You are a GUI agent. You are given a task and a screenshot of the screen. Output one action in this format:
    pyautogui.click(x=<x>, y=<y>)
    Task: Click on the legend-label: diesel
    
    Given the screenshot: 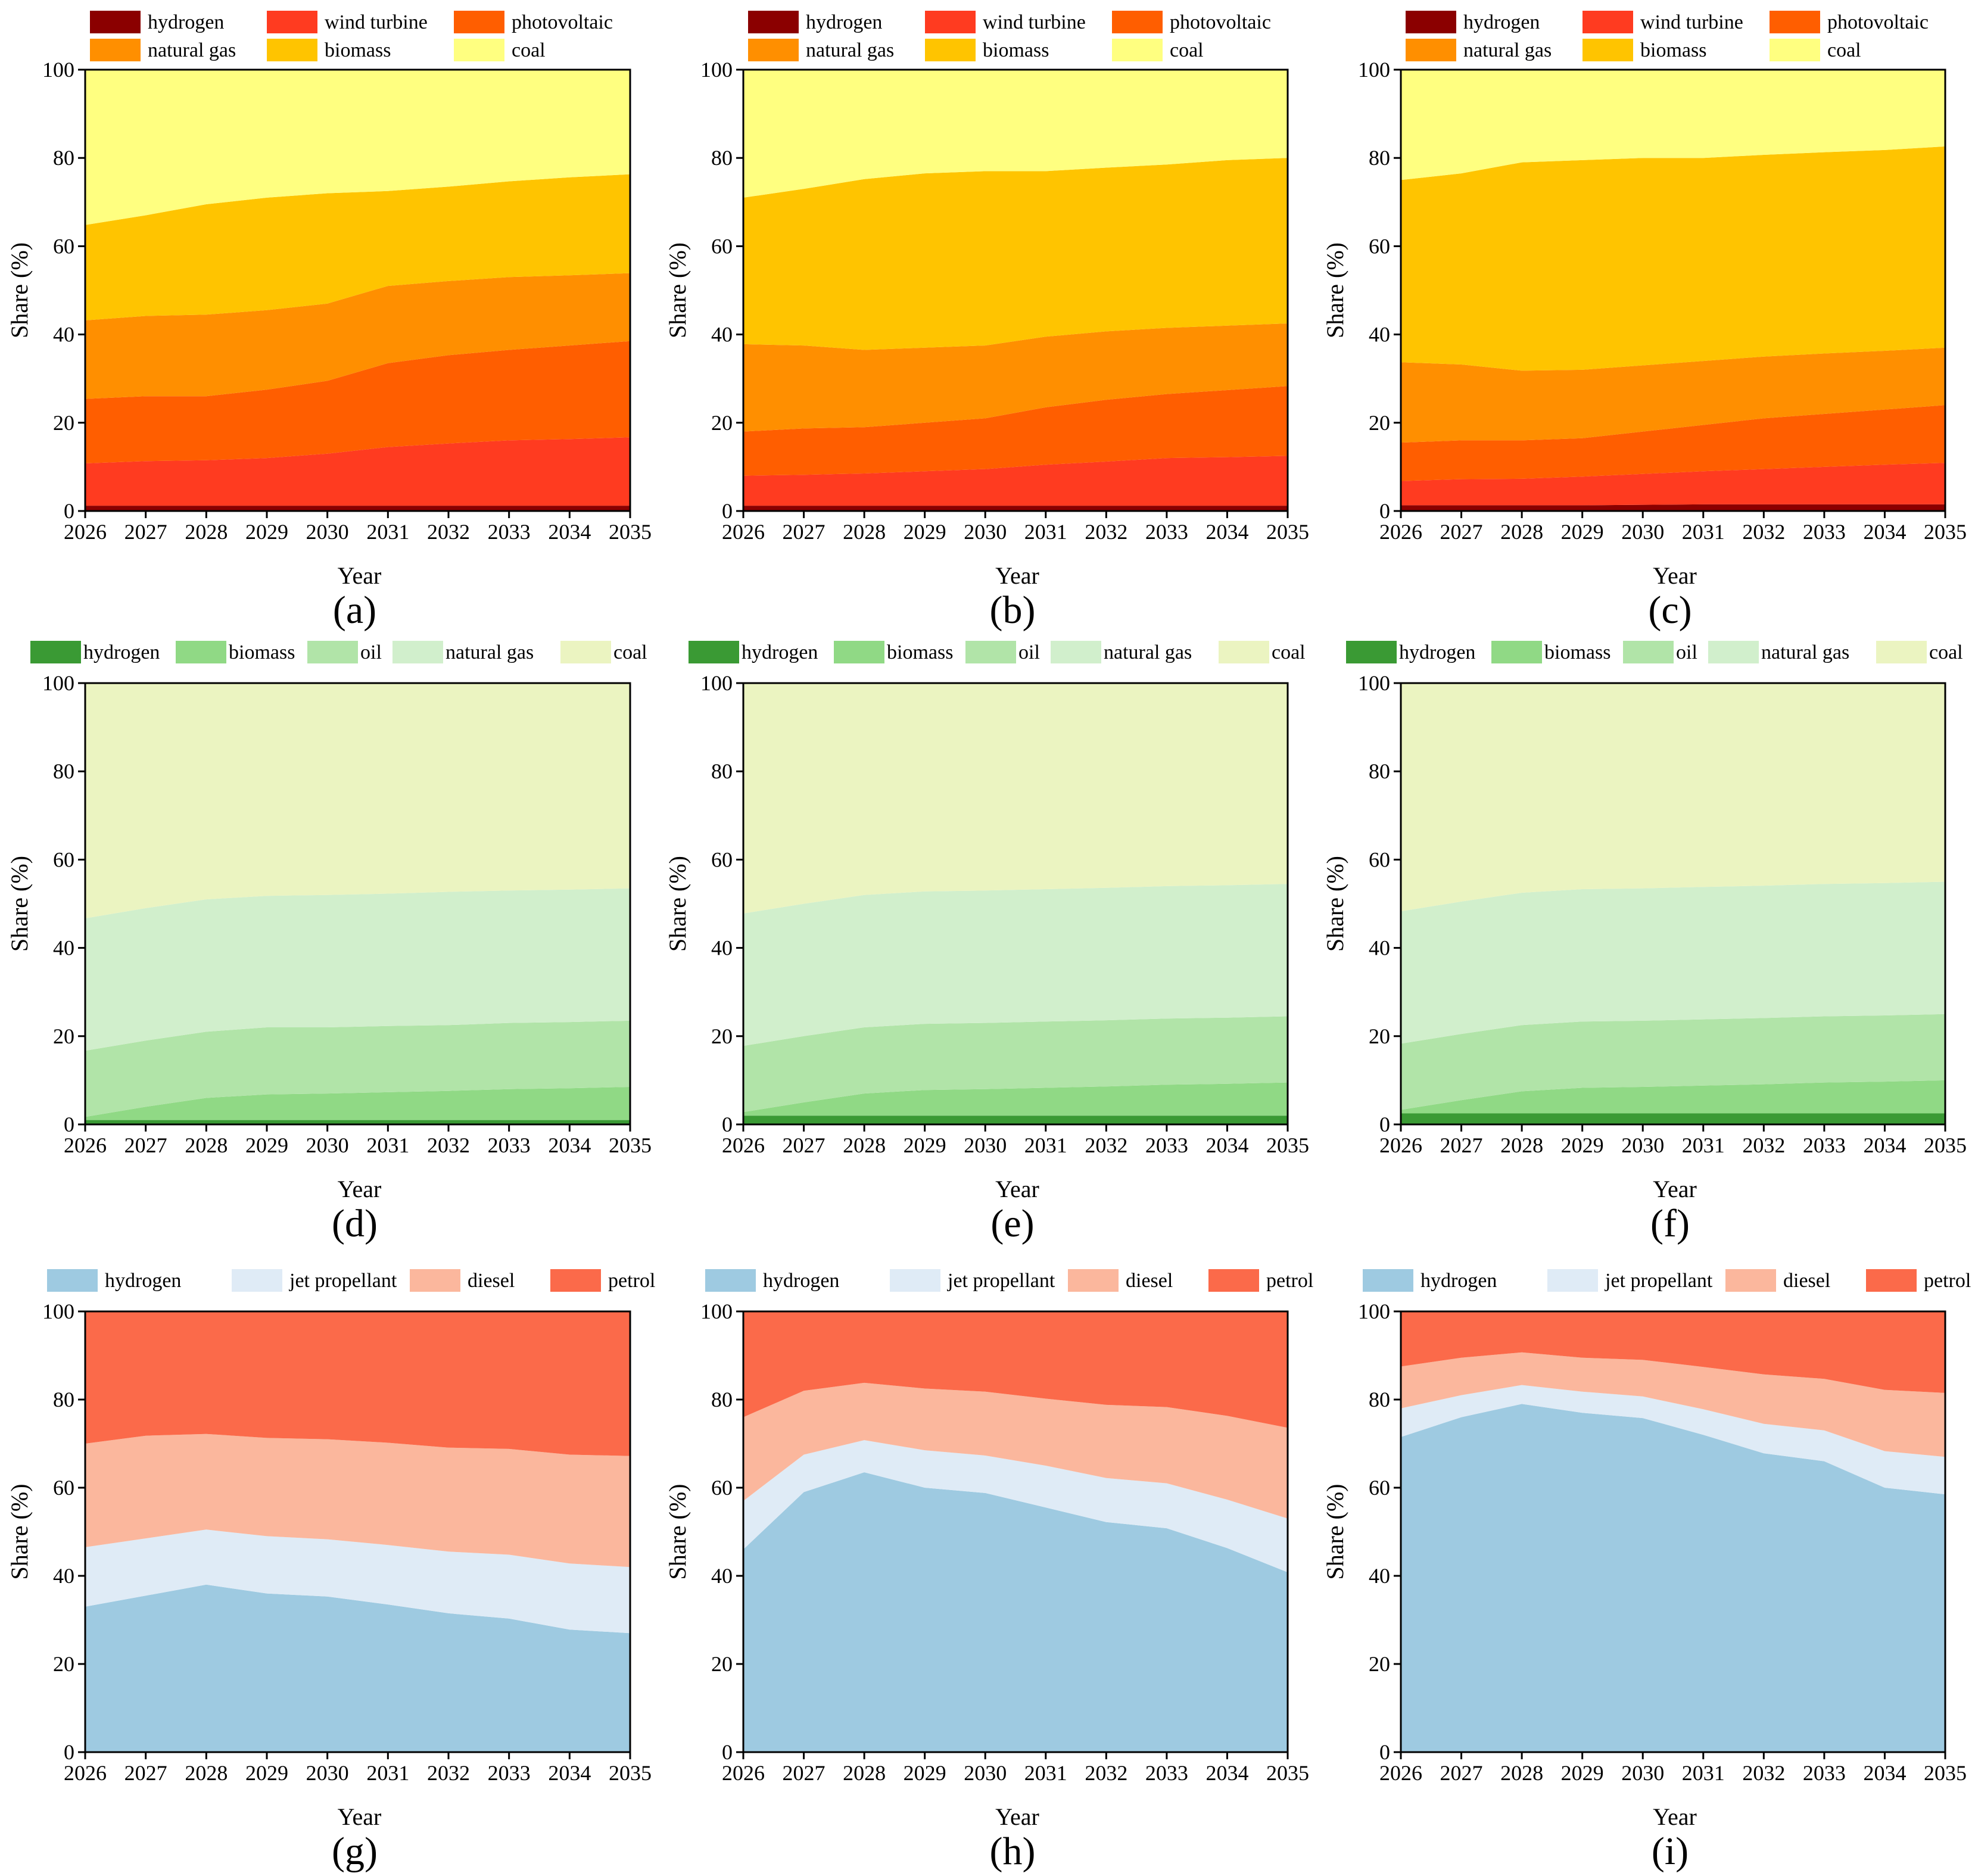 What is the action you would take?
    pyautogui.click(x=491, y=1281)
    